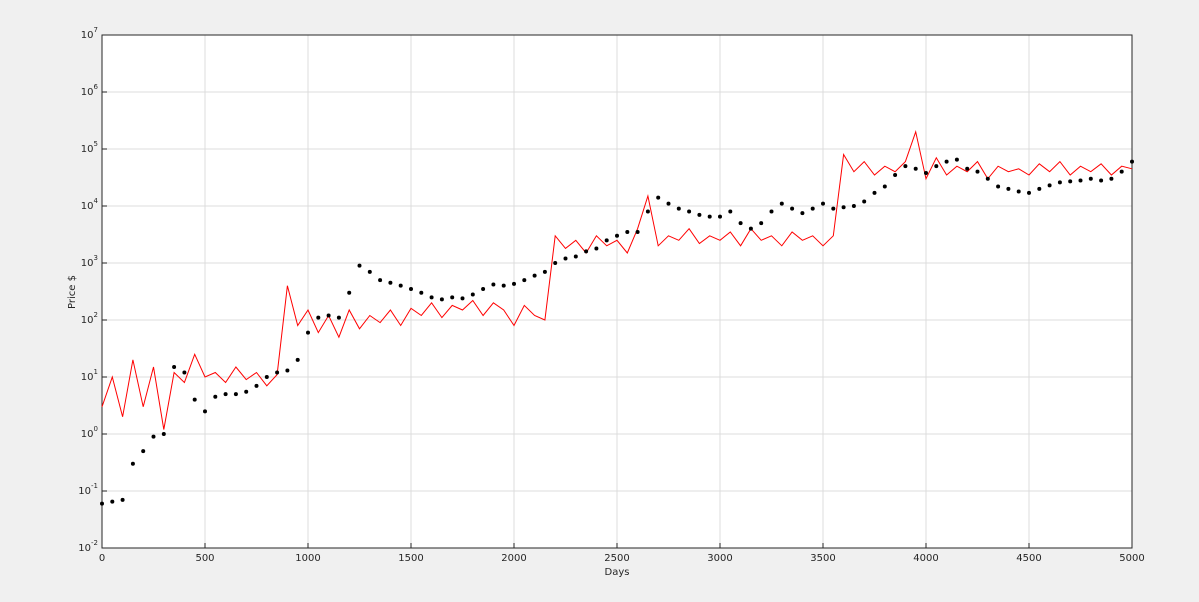  Describe the element at coordinates (88, 546) in the screenshot. I see `y-tick-label: 10⁻²` at that location.